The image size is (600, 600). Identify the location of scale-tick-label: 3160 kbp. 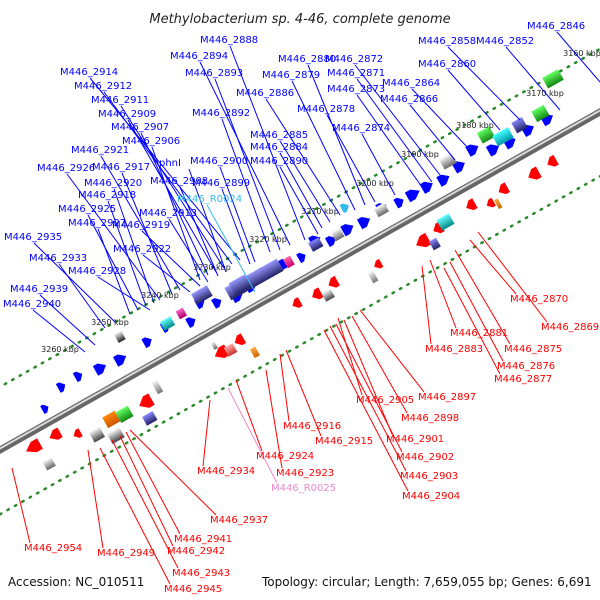
(581, 53).